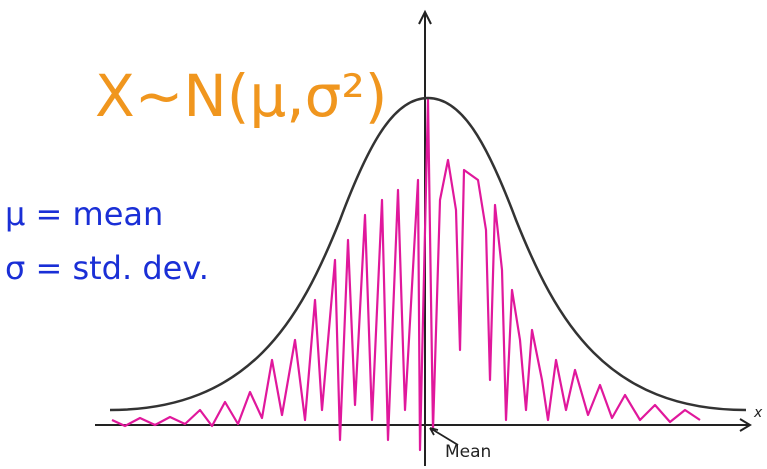 The image size is (767, 469). Describe the element at coordinates (758, 413) in the screenshot. I see `axis-label: x` at that location.